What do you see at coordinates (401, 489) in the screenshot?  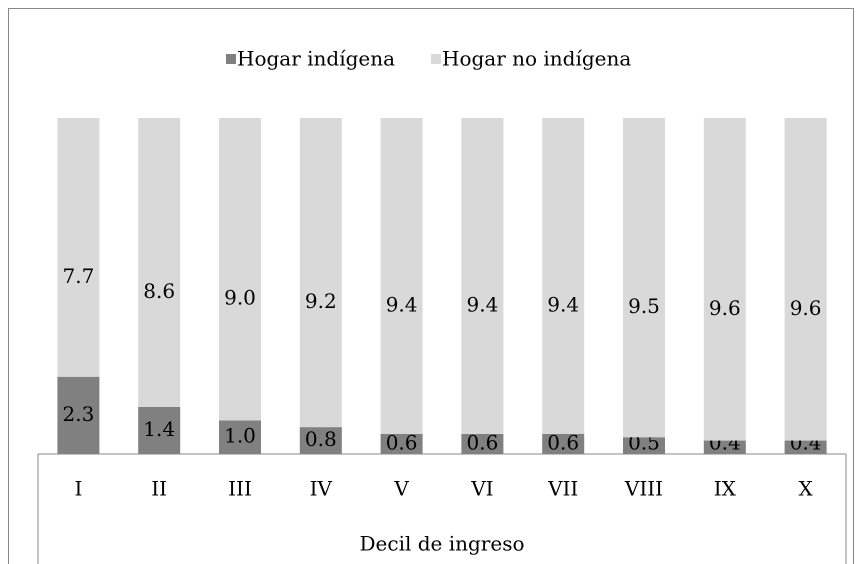 I see `x-tick-label: V` at bounding box center [401, 489].